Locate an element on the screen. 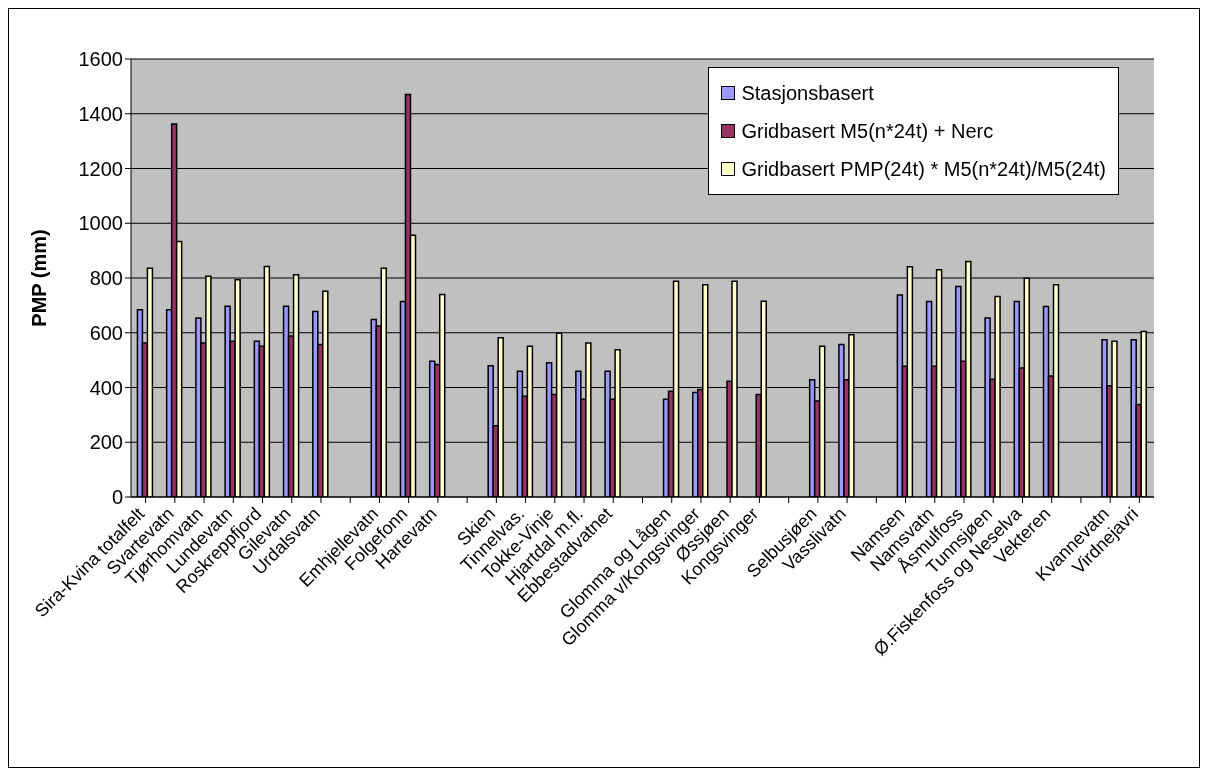 This screenshot has width=1208, height=776. y-tick-label: 1400 is located at coordinates (100, 113).